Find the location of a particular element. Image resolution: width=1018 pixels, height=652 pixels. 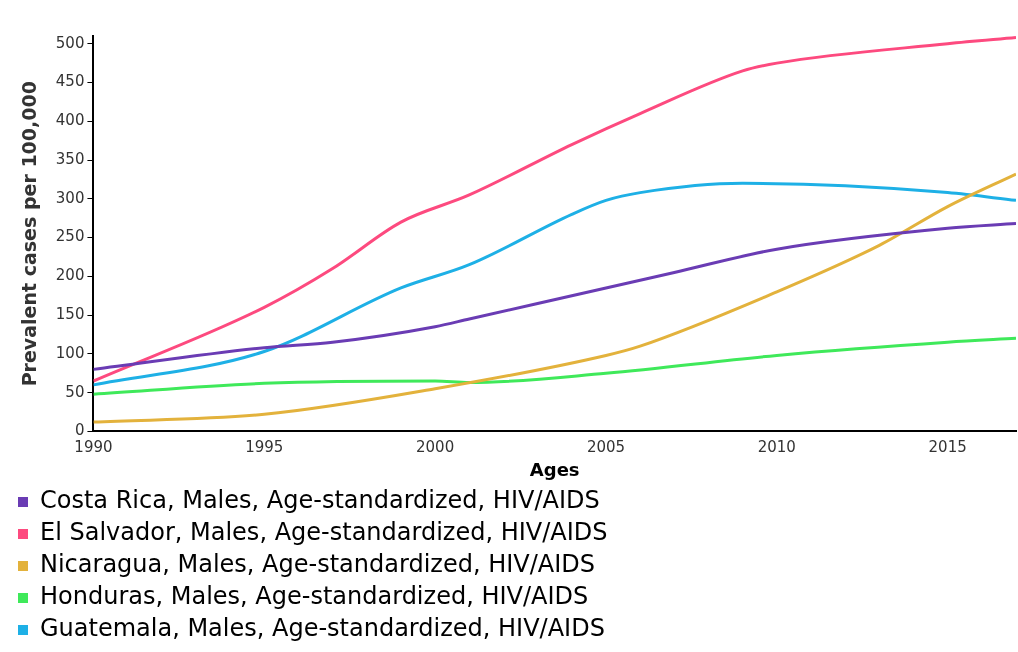

y-tick-label: 0 is located at coordinates (79, 430).